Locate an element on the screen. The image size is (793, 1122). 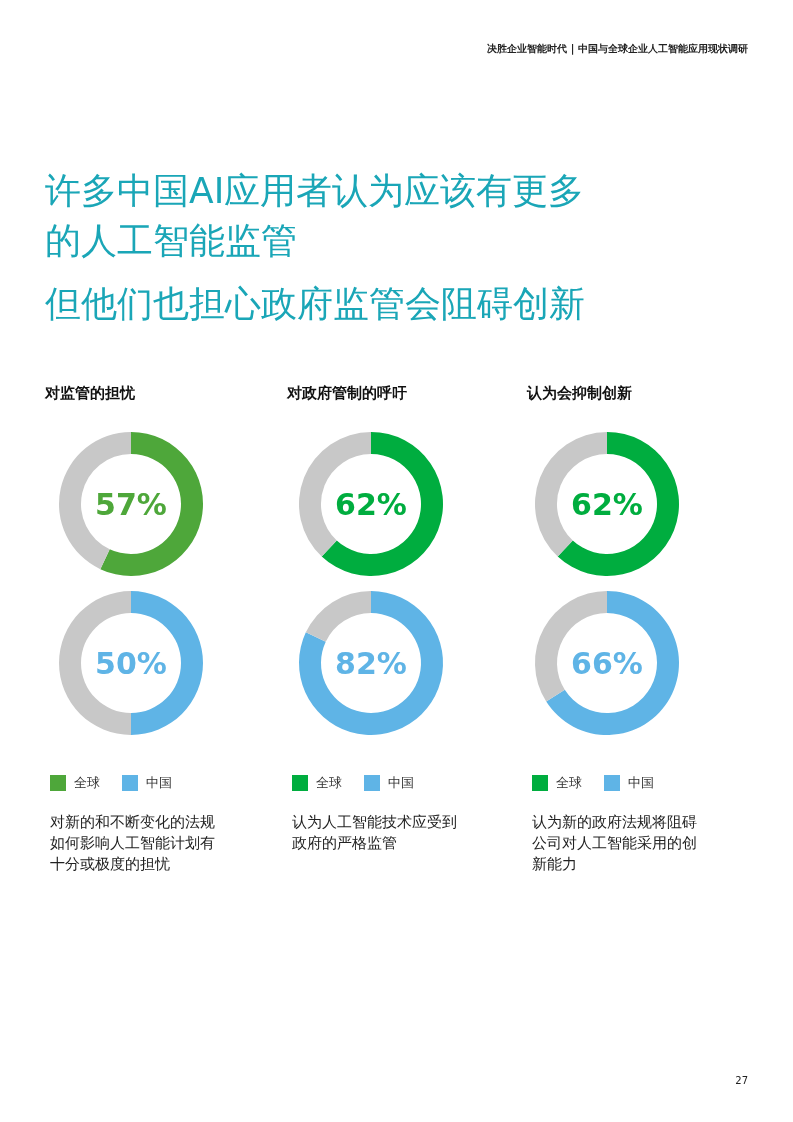
title: 对监管的担忧 is located at coordinates (90, 393).